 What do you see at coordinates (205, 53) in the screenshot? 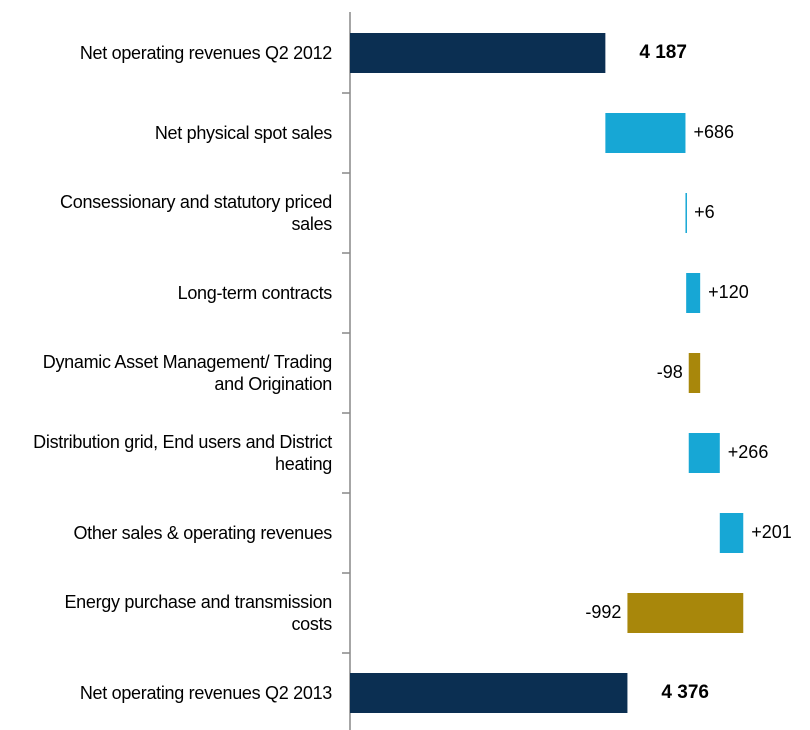
I see `category-label: Net operating revenues Q2 2012` at bounding box center [205, 53].